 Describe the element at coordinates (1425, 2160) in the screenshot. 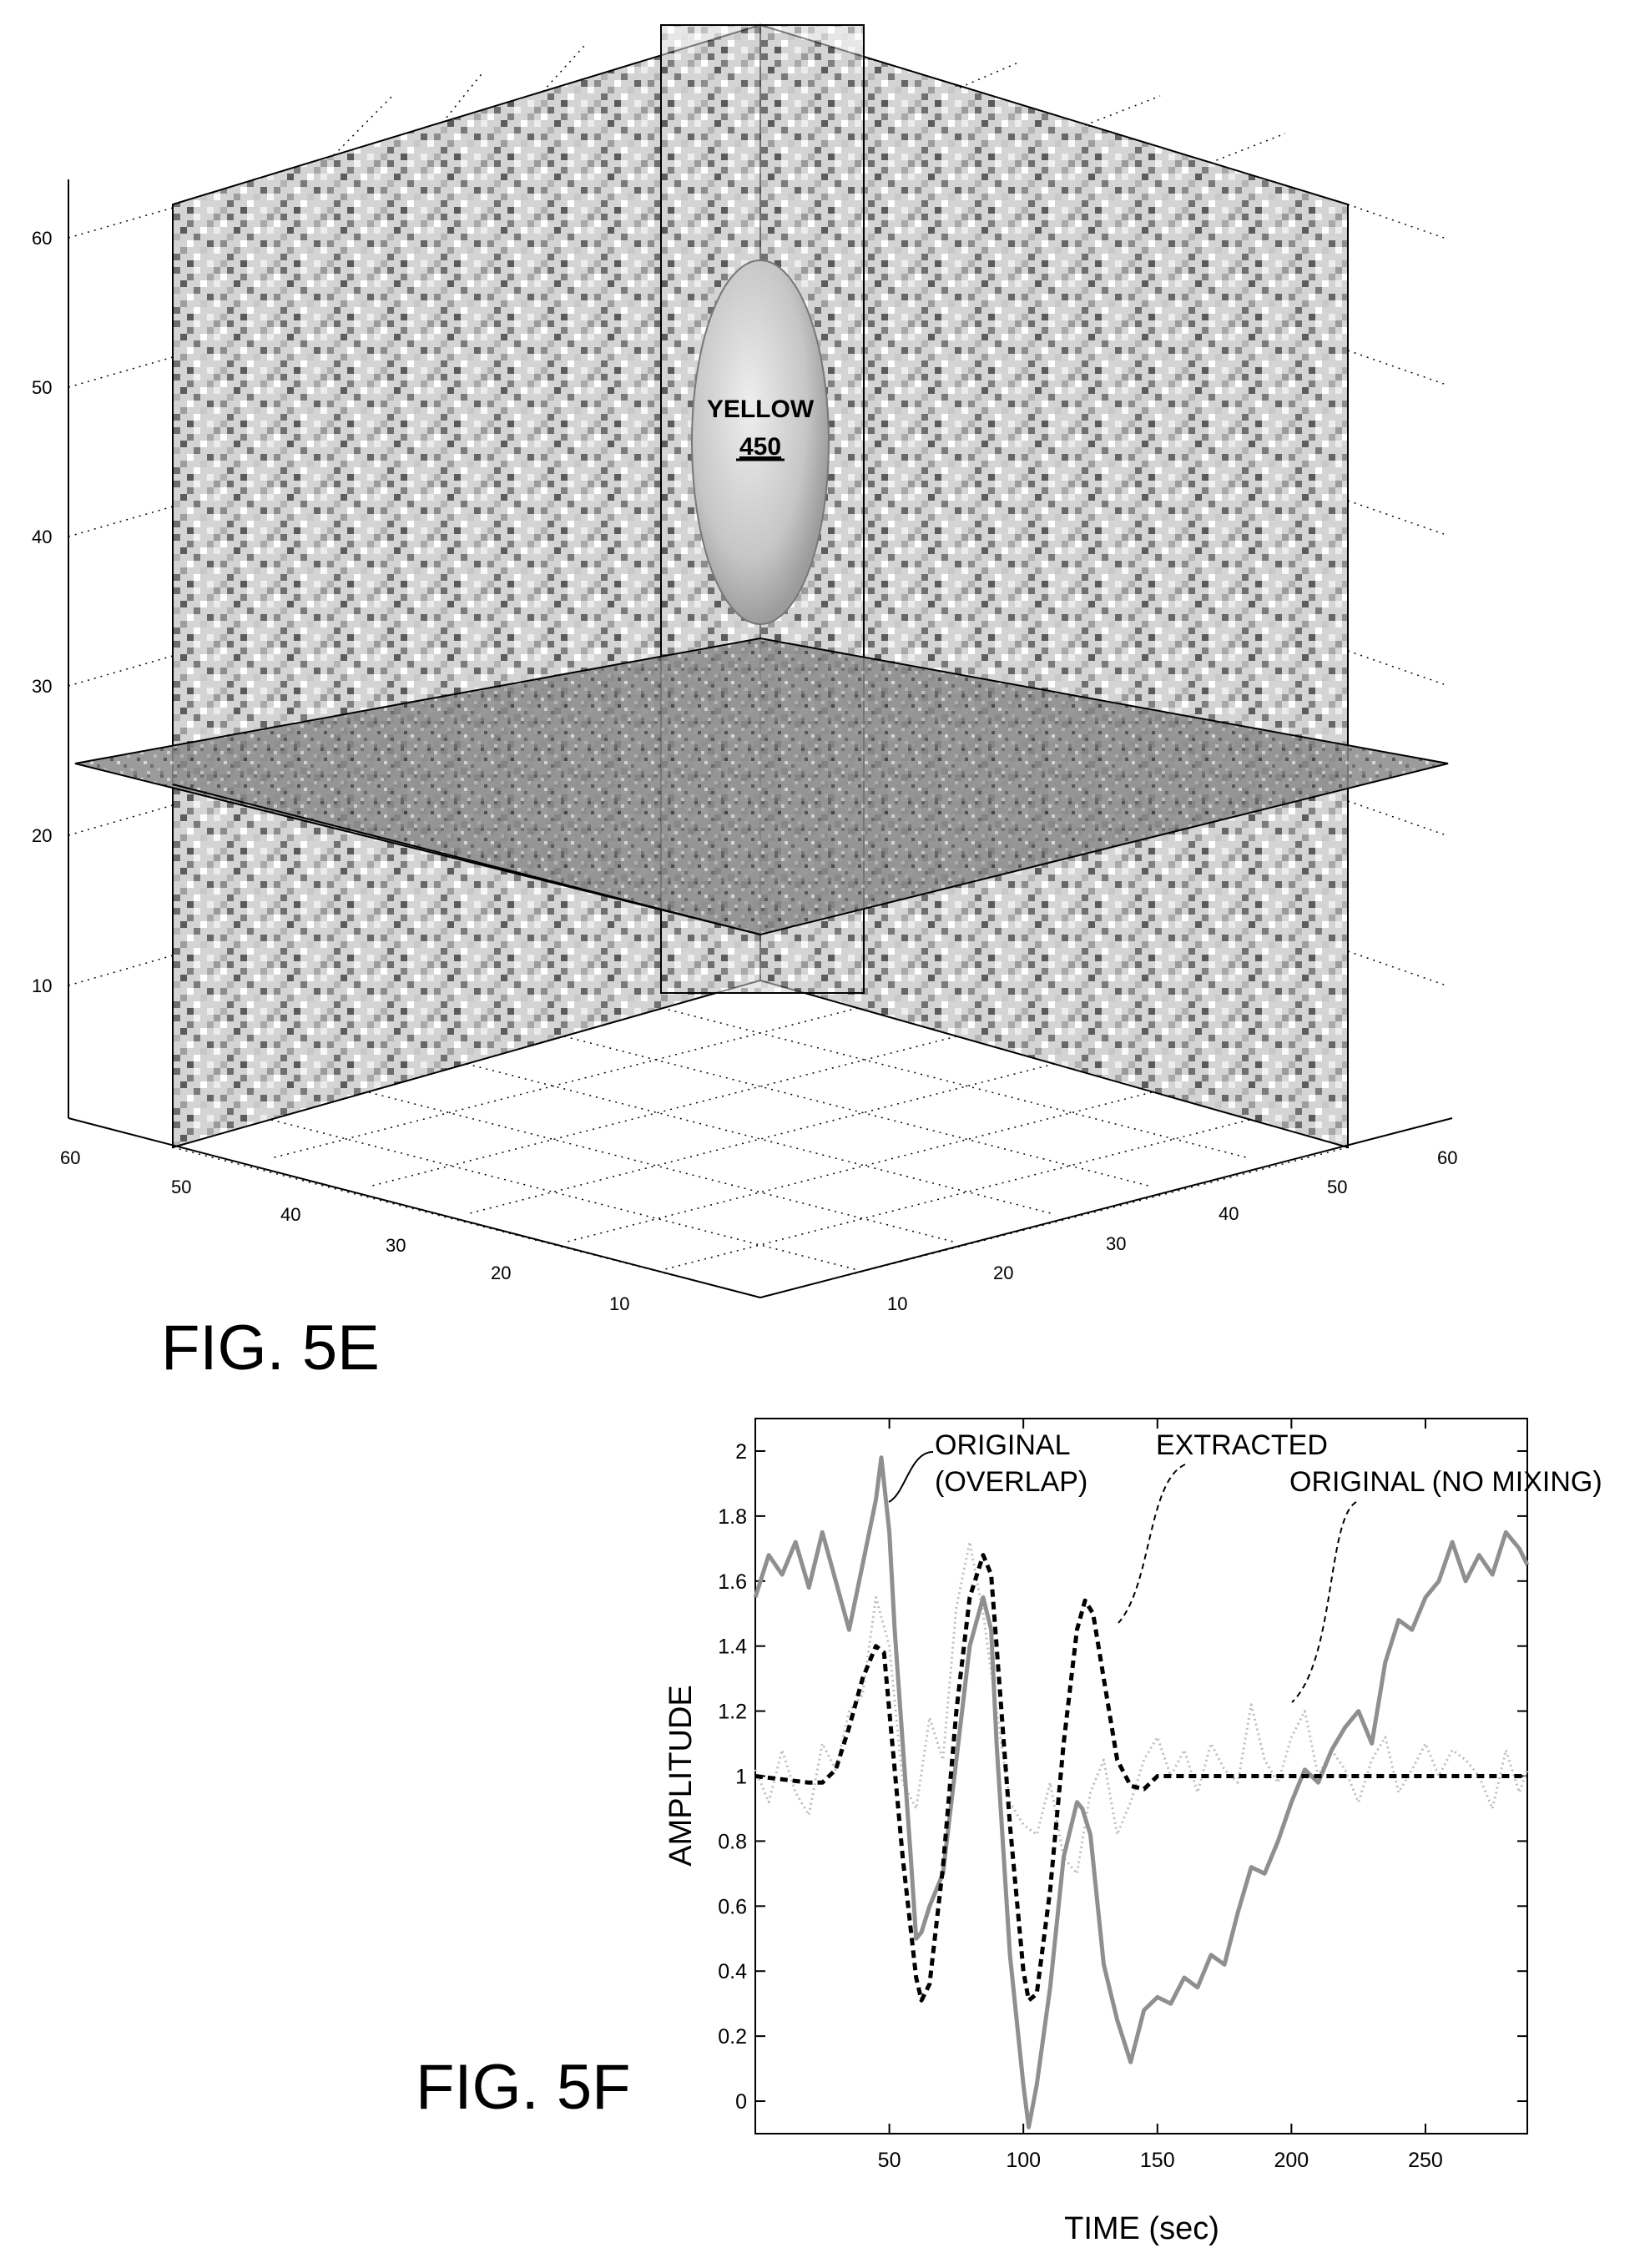

I see `x-tick-label: 250` at that location.